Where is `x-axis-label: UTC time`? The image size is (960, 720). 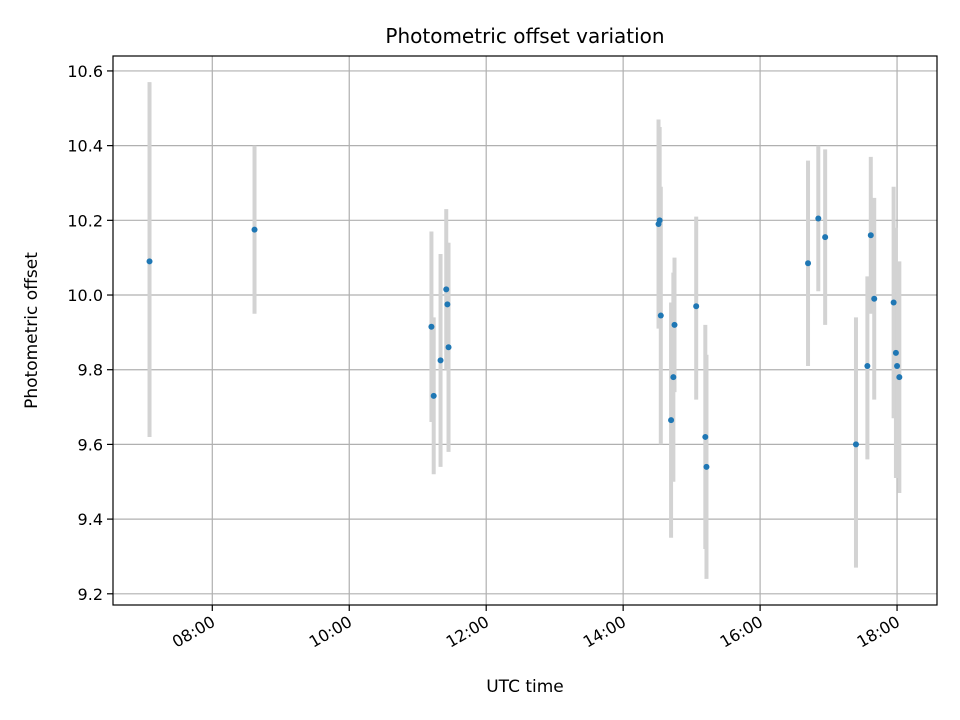 x-axis-label: UTC time is located at coordinates (525, 687).